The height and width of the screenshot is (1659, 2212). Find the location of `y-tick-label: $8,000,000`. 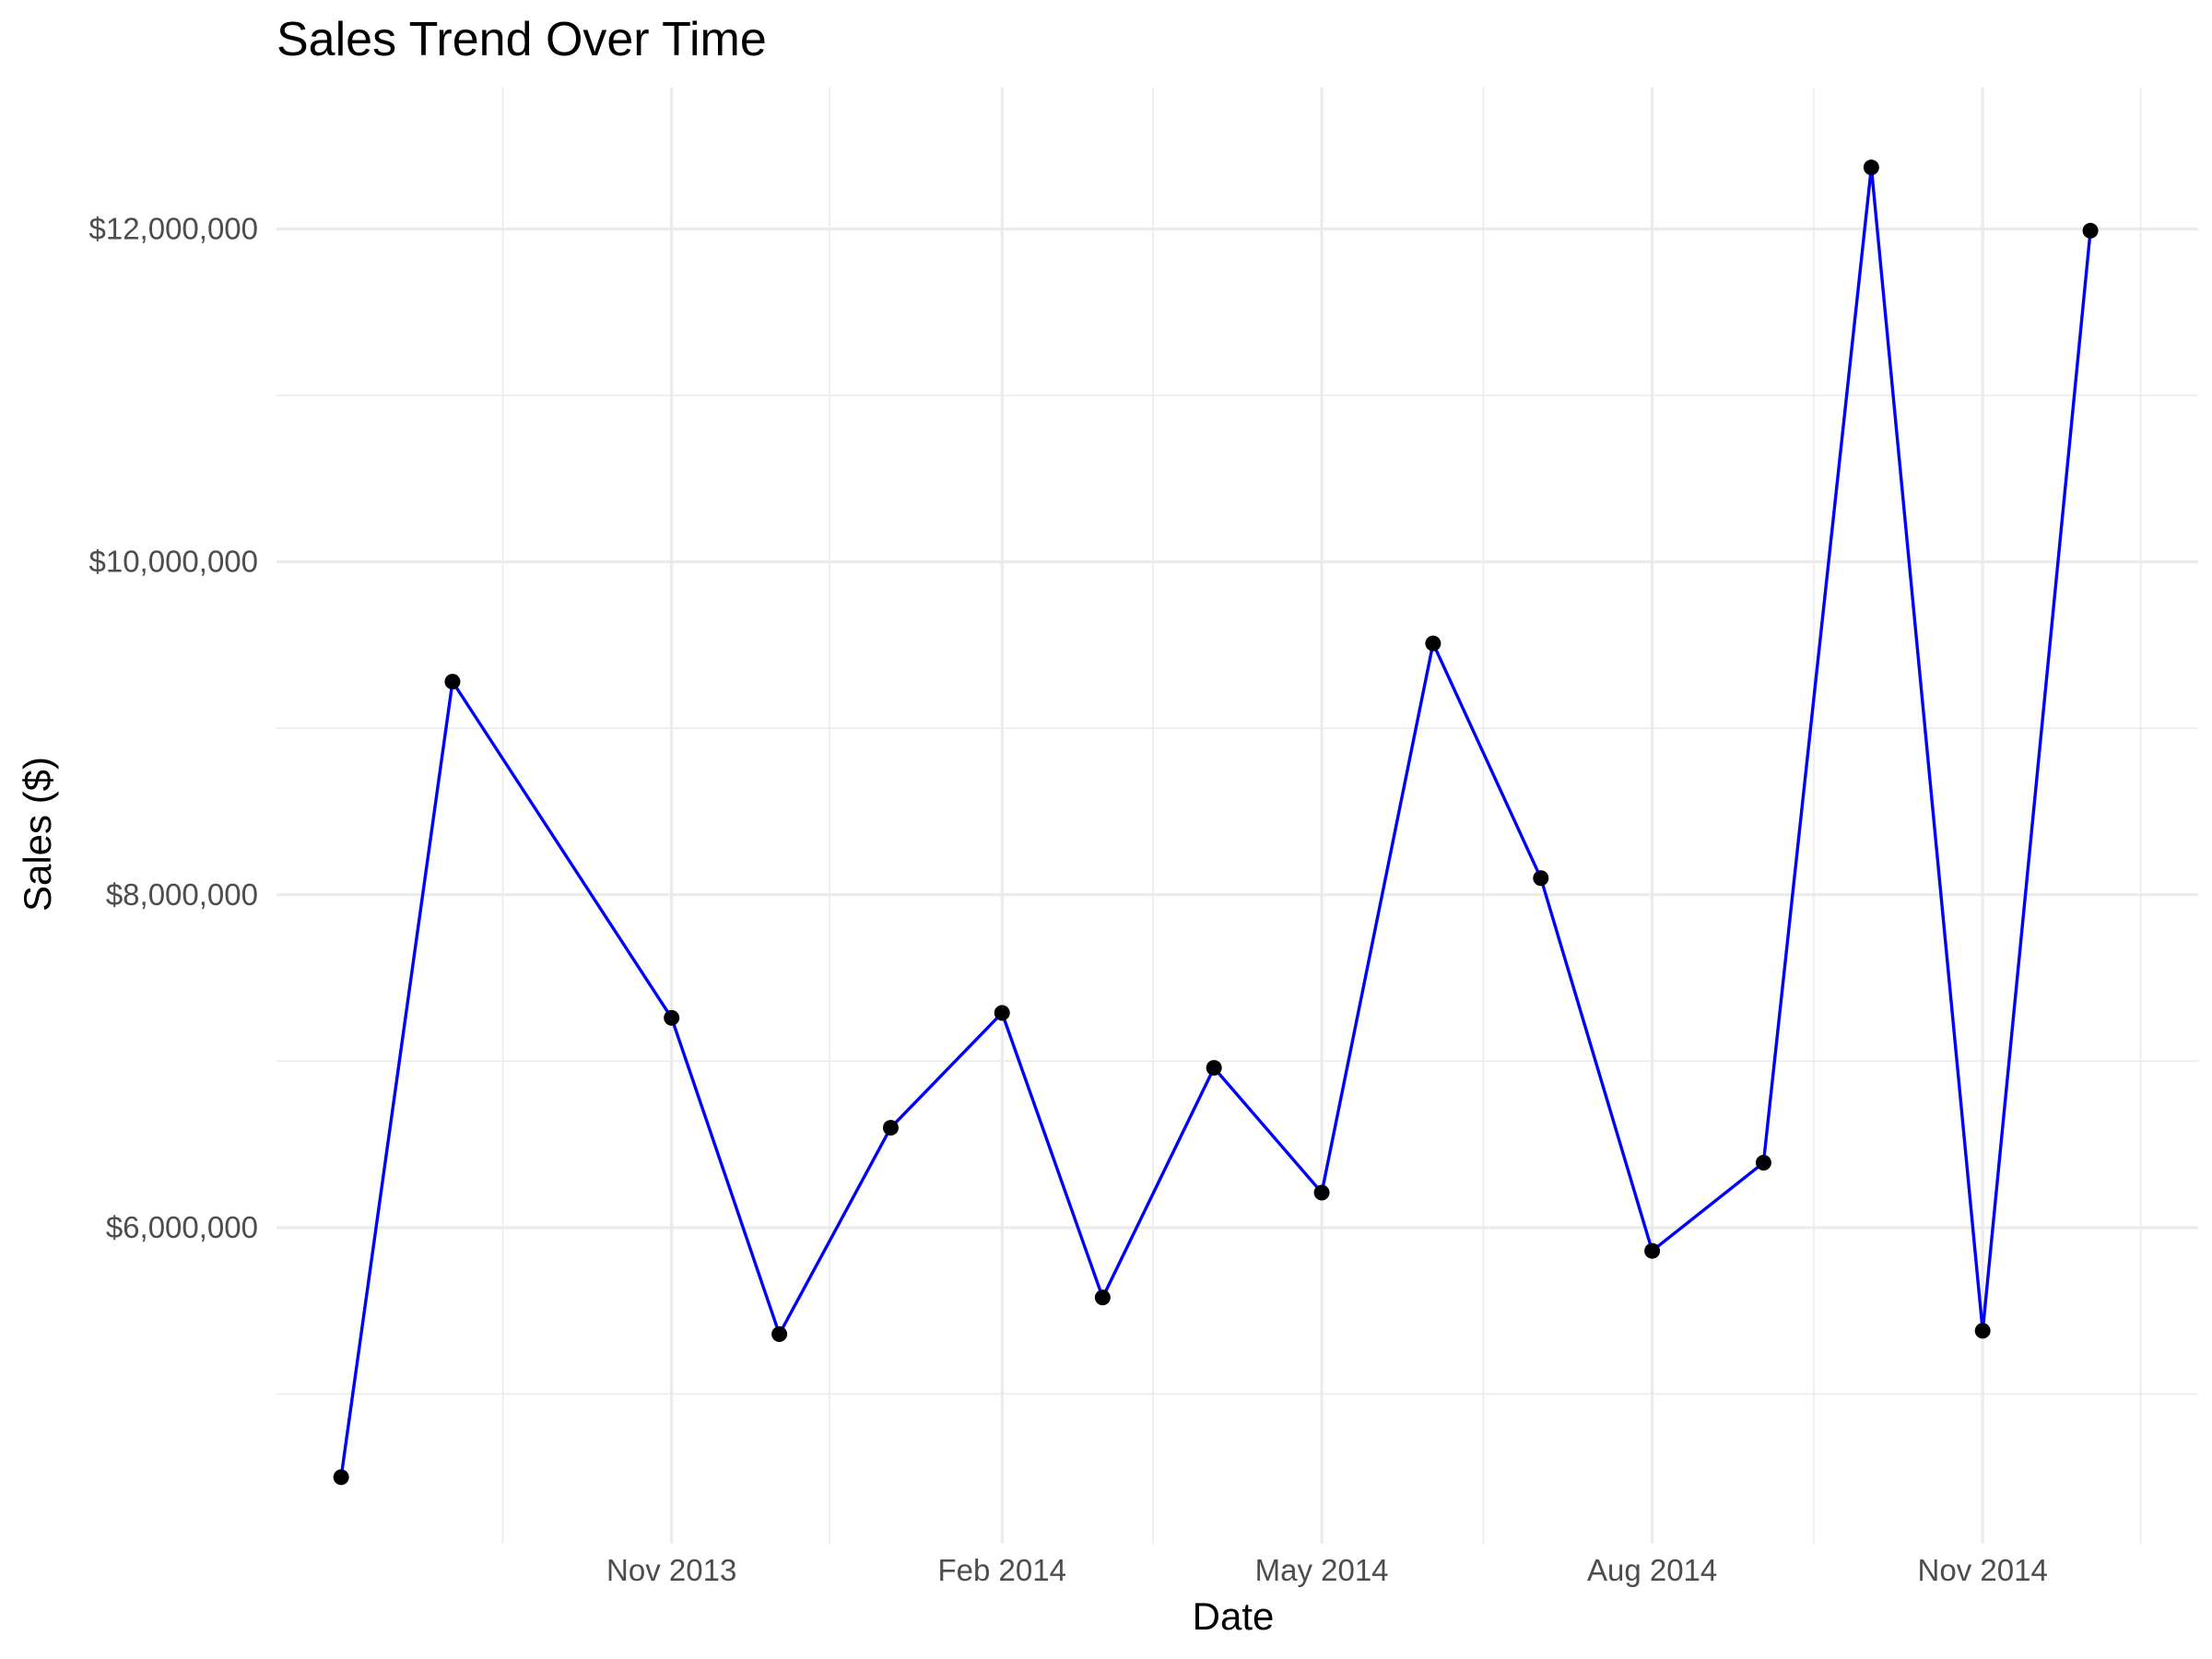

y-tick-label: $8,000,000 is located at coordinates (182, 894).